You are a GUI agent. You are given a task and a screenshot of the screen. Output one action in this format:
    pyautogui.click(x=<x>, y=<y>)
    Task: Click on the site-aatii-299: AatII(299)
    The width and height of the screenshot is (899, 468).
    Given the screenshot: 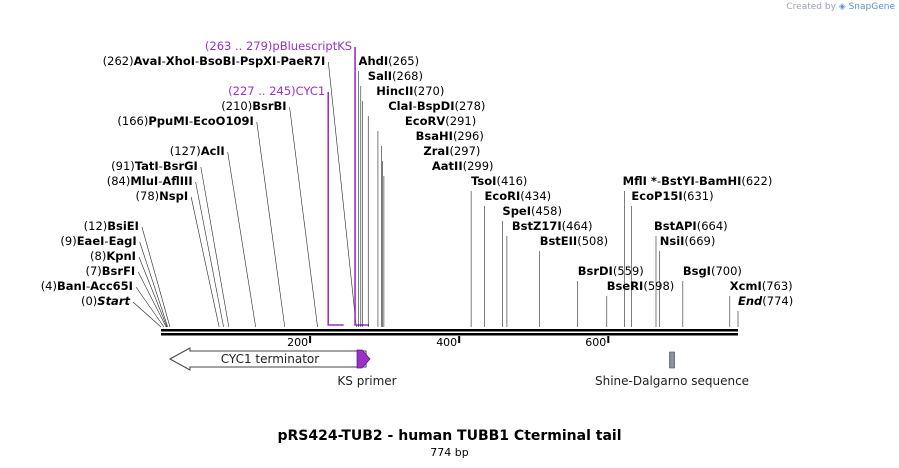 What is the action you would take?
    pyautogui.click(x=463, y=166)
    